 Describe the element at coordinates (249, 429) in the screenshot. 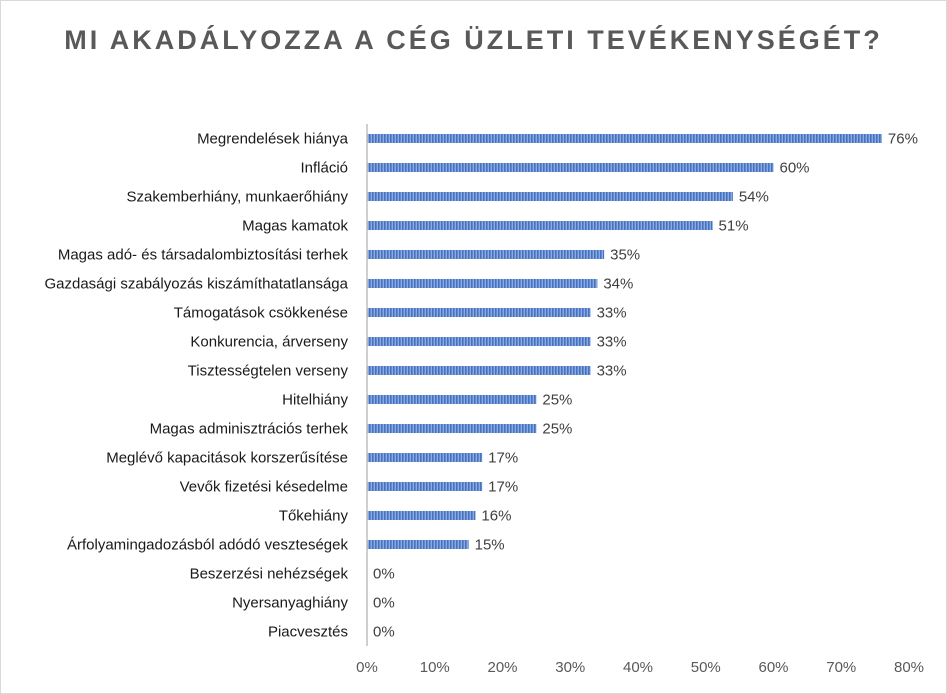

I see `category-label: Magas adminisztrációs terhek` at that location.